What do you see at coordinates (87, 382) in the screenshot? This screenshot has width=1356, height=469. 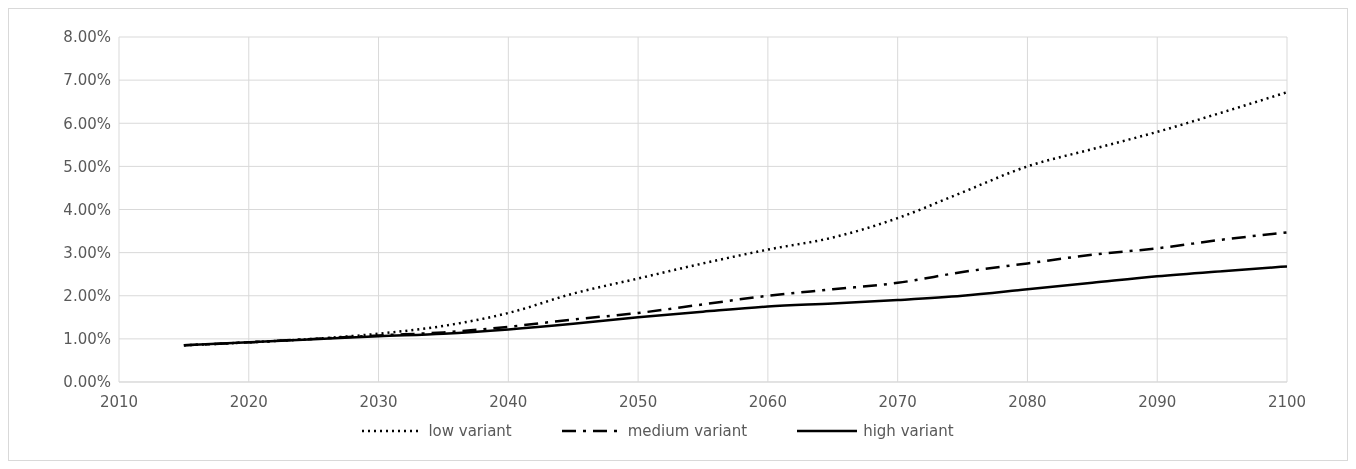 I see `y-tick-label: 0.00%` at bounding box center [87, 382].